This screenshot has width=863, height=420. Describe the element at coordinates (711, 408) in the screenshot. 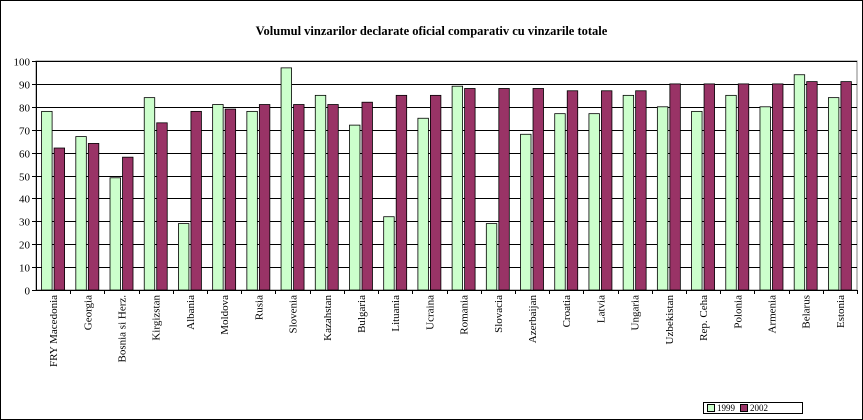

I see `legend-swatch-1999` at that location.